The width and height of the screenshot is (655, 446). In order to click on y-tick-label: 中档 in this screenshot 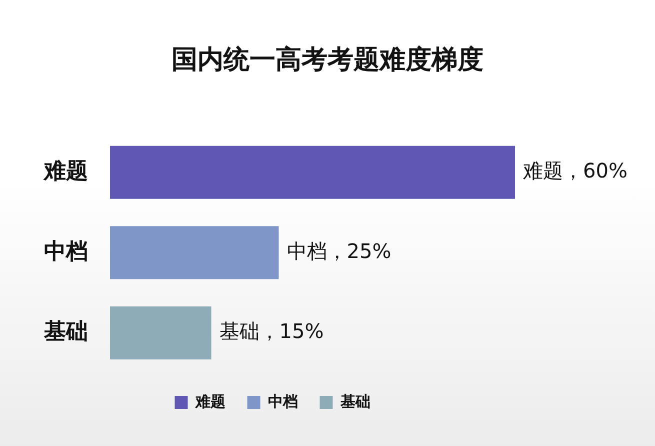, I will do `click(66, 251)`.